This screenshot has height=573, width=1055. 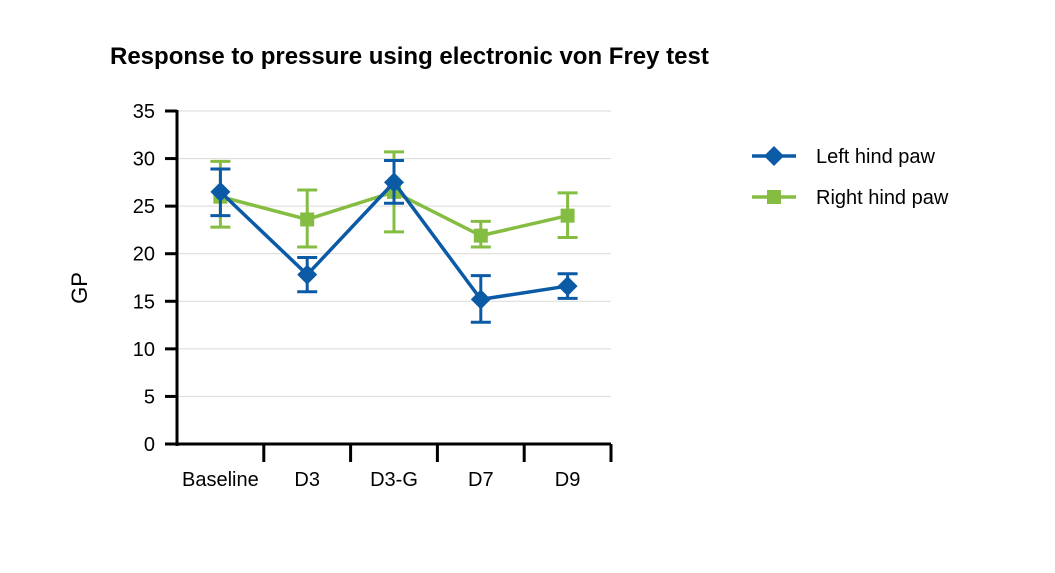 I want to click on x-tick-label: D9, so click(x=568, y=480).